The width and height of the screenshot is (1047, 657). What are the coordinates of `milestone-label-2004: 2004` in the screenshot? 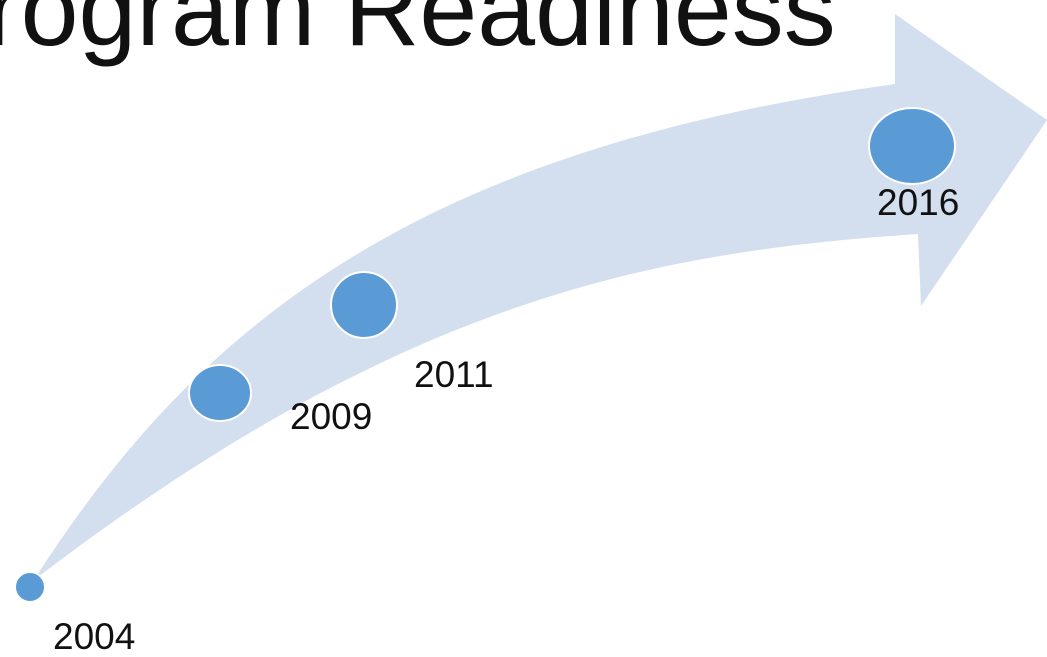 It's located at (94, 636).